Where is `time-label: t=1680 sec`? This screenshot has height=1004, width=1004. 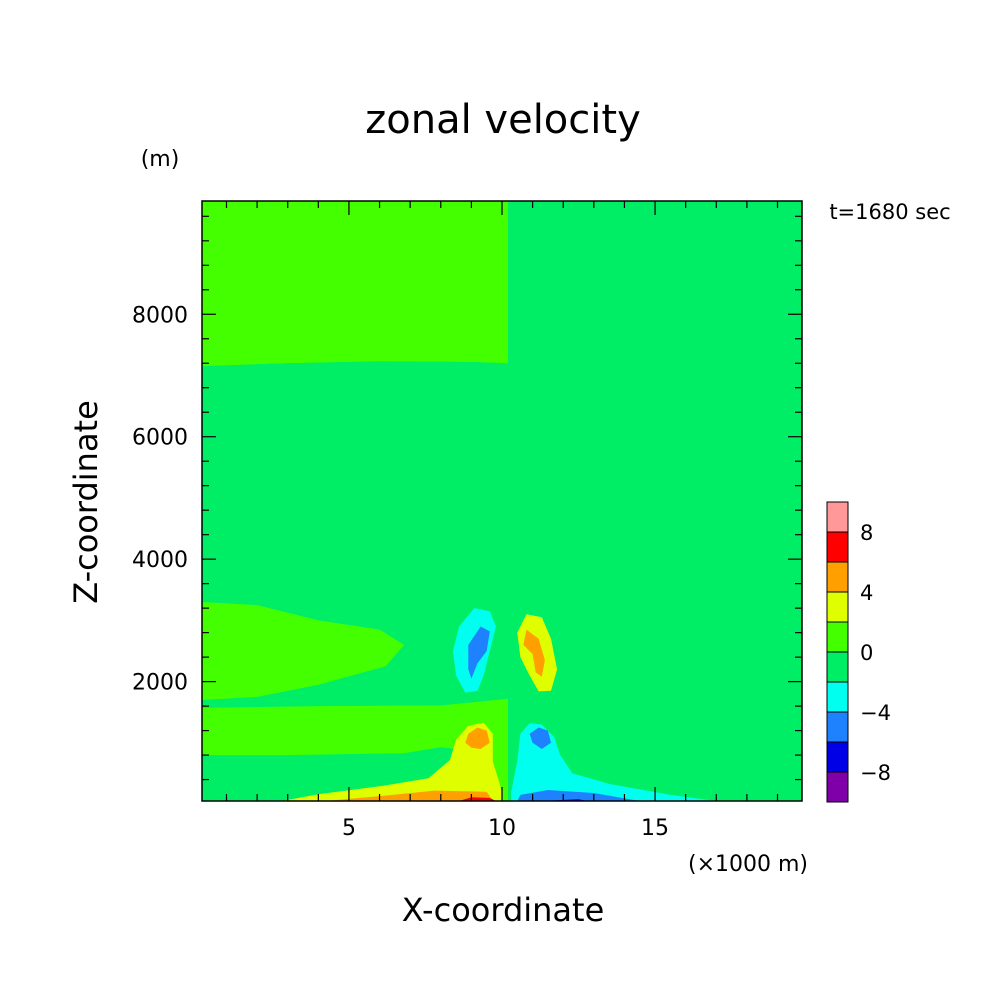
time-label: t=1680 sec is located at coordinates (889, 212).